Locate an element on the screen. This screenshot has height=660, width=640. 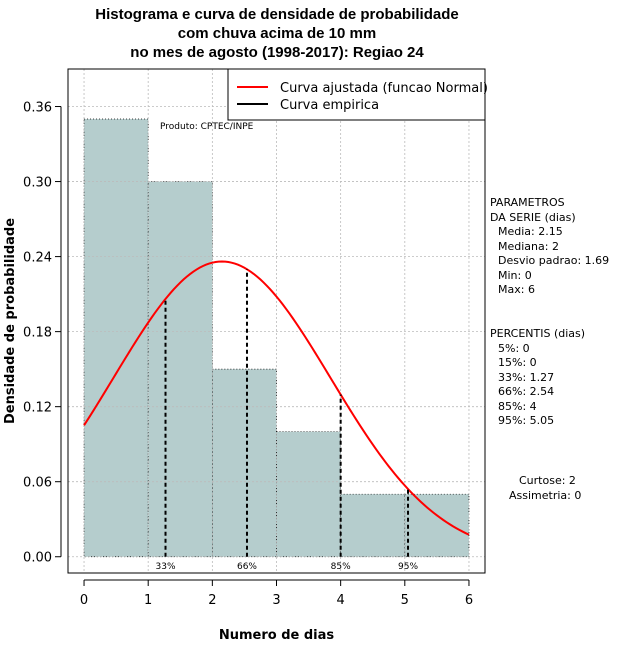
x-tick-label: 5 is located at coordinates (405, 600).